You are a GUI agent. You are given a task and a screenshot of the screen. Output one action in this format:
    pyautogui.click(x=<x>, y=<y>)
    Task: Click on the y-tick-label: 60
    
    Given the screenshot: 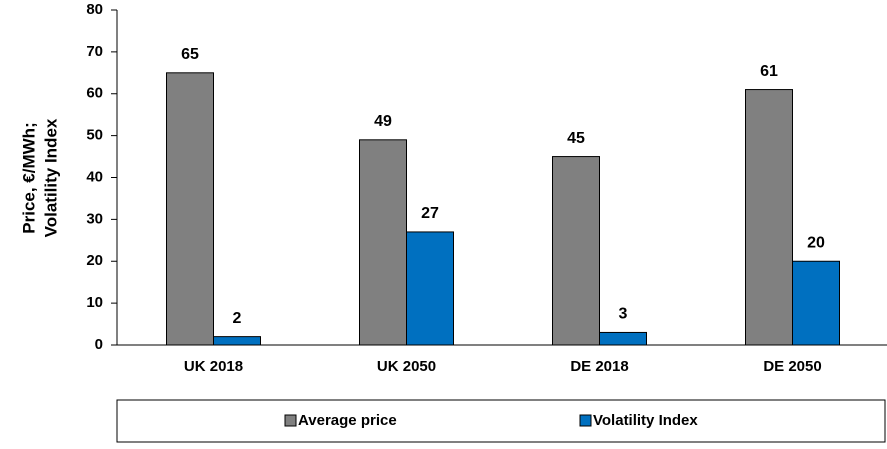 What is the action you would take?
    pyautogui.click(x=94, y=93)
    